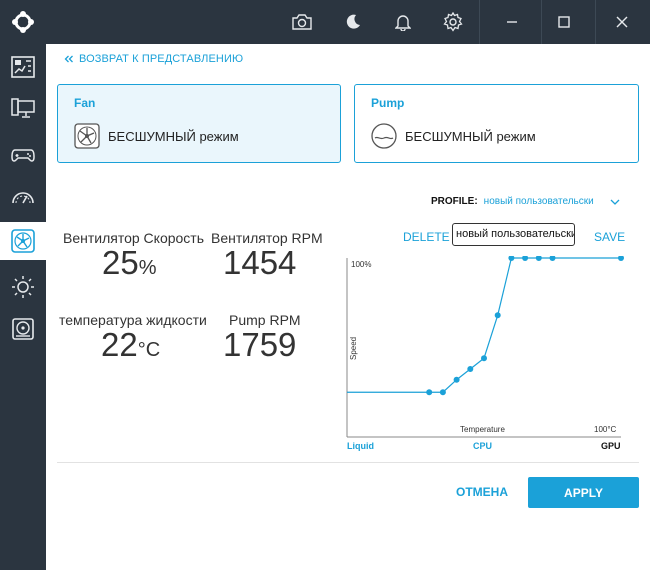  What do you see at coordinates (605, 429) in the screenshot?
I see `x-max-label: 100°C` at bounding box center [605, 429].